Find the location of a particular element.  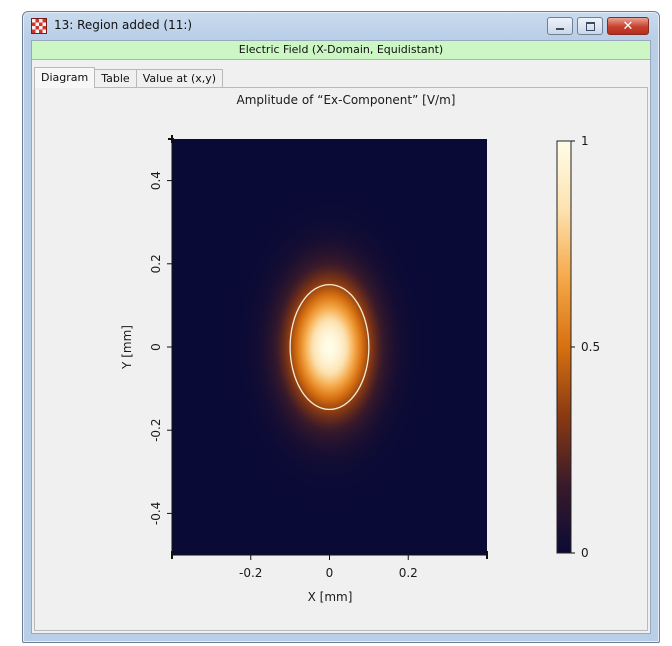

y-axis-ticks: 0.4 0.2 0 -0.2 -0.4 is located at coordinates (160, 348).